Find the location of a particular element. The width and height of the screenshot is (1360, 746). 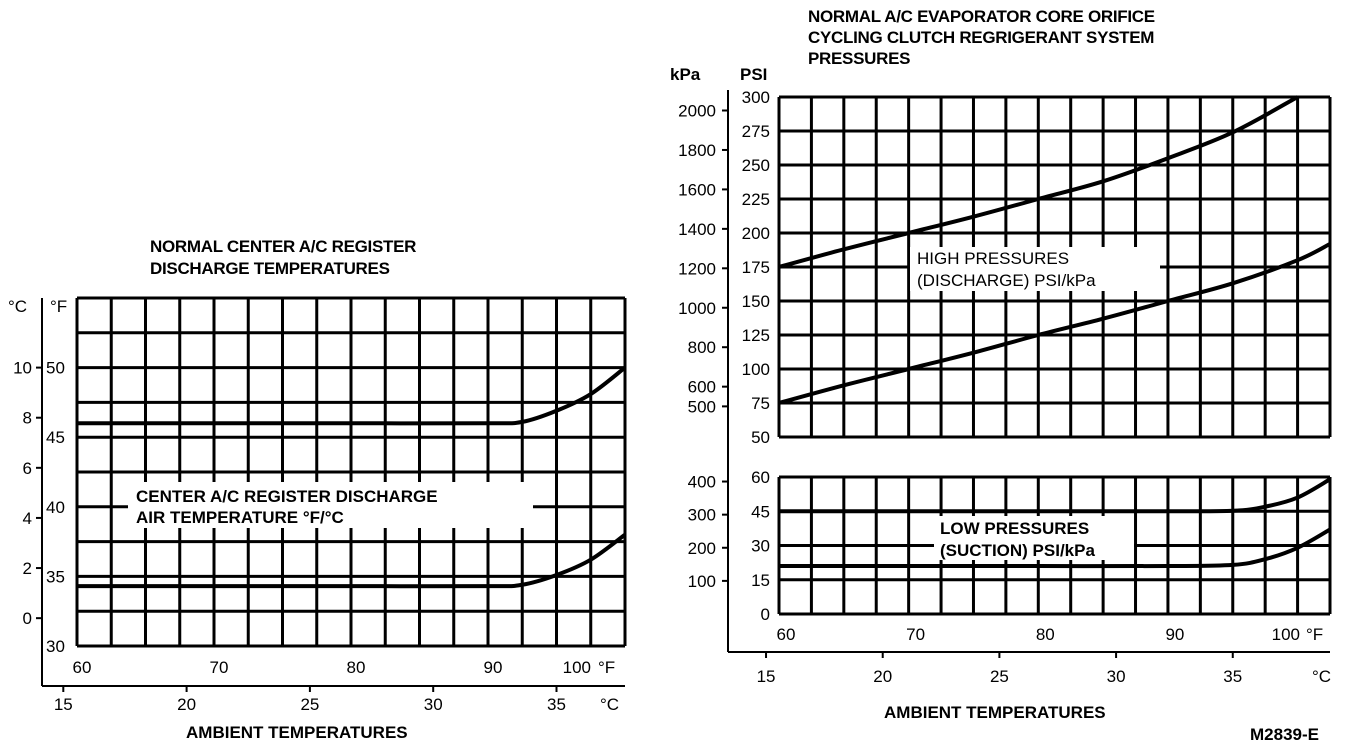

left-y2-tick-label: 10 is located at coordinates (22, 368).